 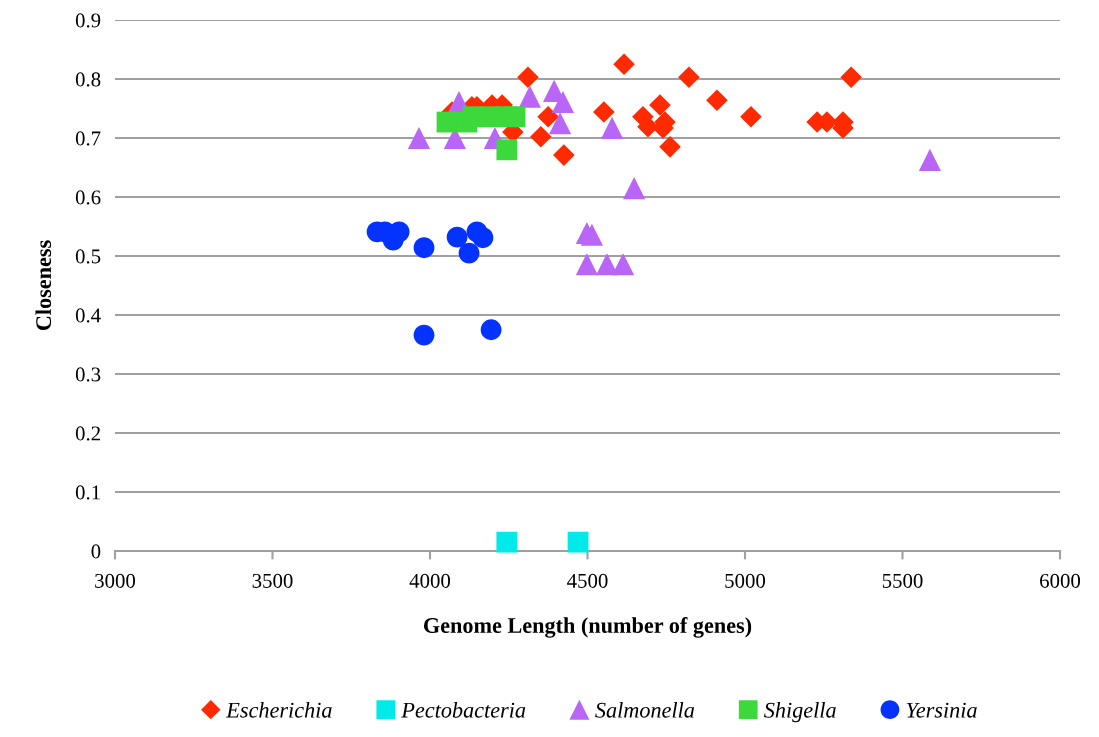 What do you see at coordinates (87, 433) in the screenshot?
I see `y-tick-label: 0.2` at bounding box center [87, 433].